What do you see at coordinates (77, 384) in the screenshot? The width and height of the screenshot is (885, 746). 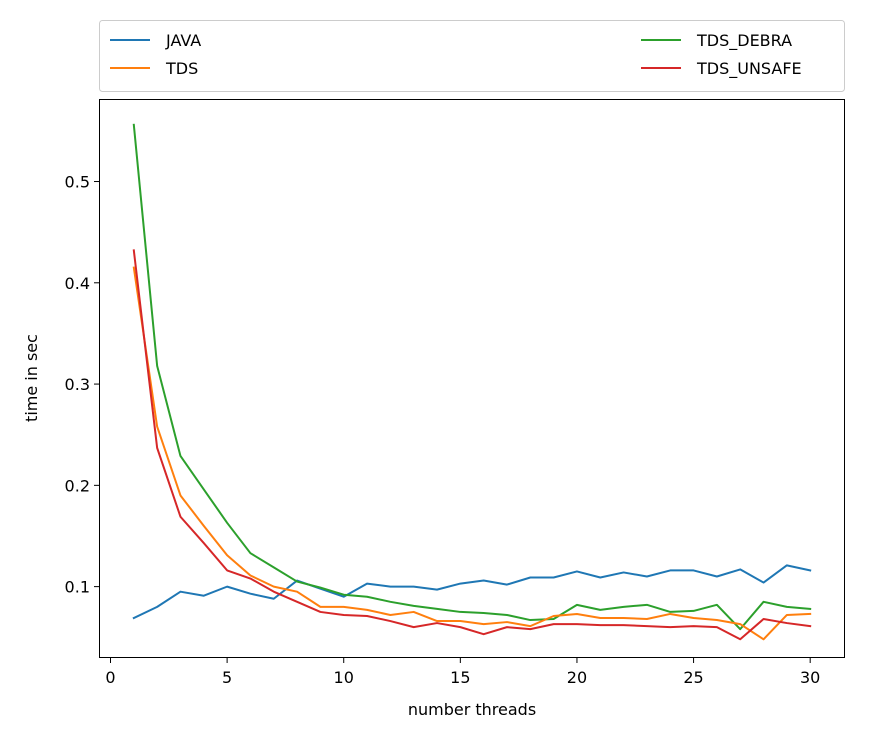 I see `y-tick-label: 0.3` at bounding box center [77, 384].